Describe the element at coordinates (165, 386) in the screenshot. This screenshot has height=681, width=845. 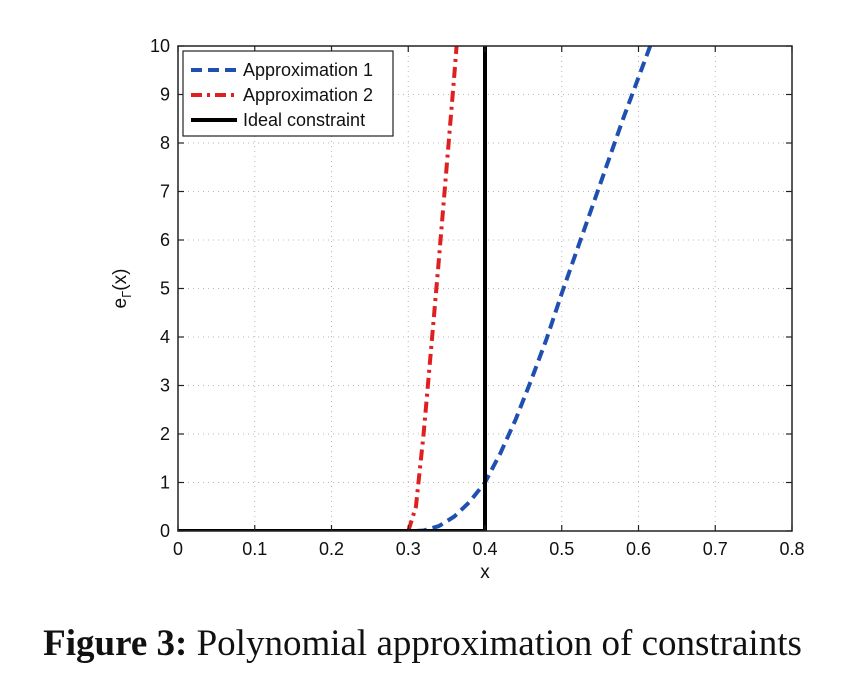
I see `y-tick-label: 3` at that location.